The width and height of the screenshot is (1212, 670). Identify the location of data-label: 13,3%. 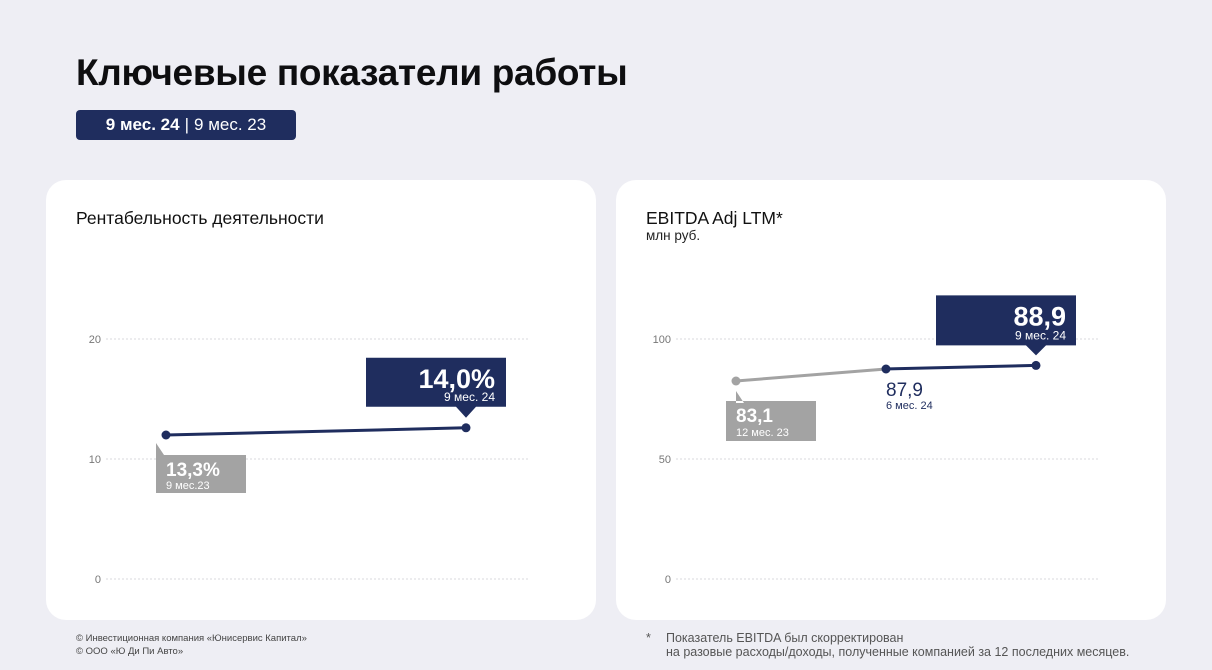
(193, 470).